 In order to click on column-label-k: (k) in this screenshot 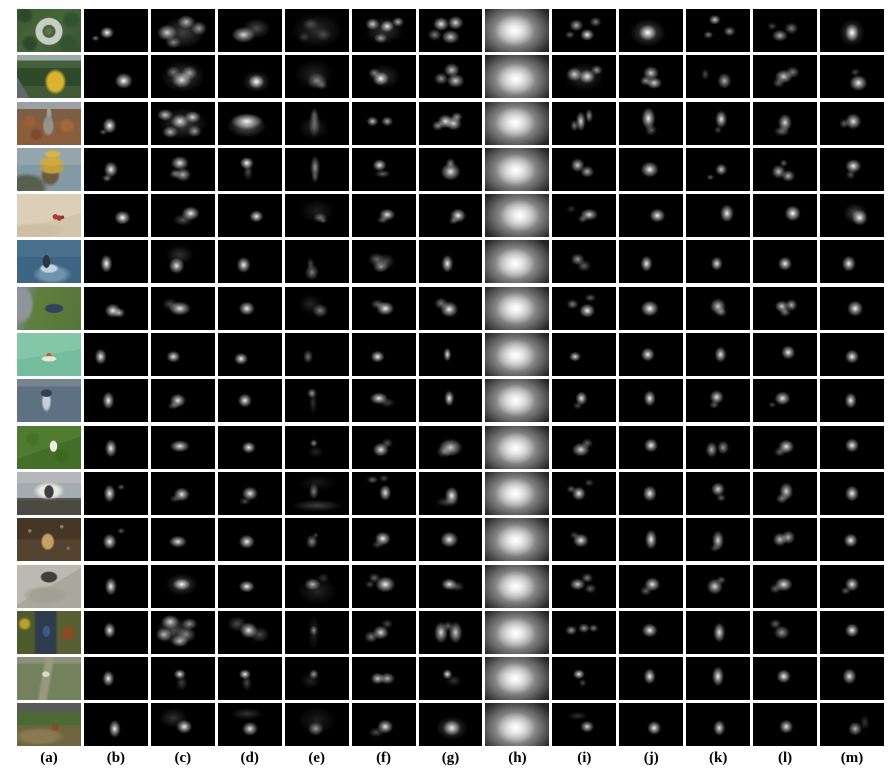, I will do `click(718, 758)`.